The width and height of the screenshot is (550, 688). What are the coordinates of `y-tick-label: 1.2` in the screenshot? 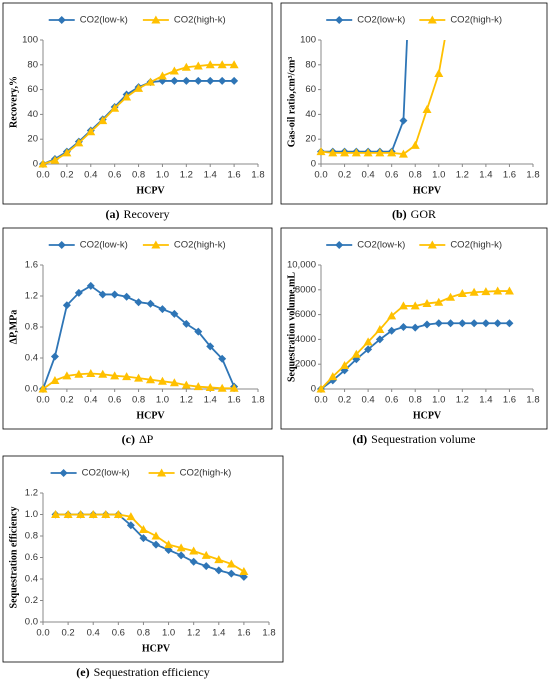 It's located at (31, 296).